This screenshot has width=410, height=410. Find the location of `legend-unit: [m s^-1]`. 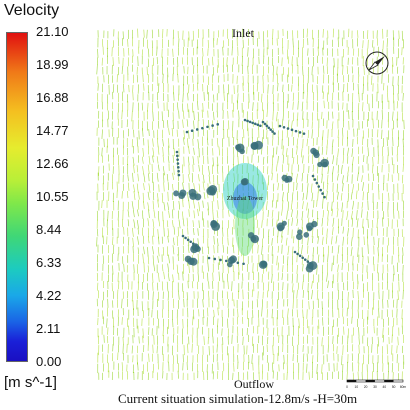

legend-unit: [m s^-1] is located at coordinates (30, 382).